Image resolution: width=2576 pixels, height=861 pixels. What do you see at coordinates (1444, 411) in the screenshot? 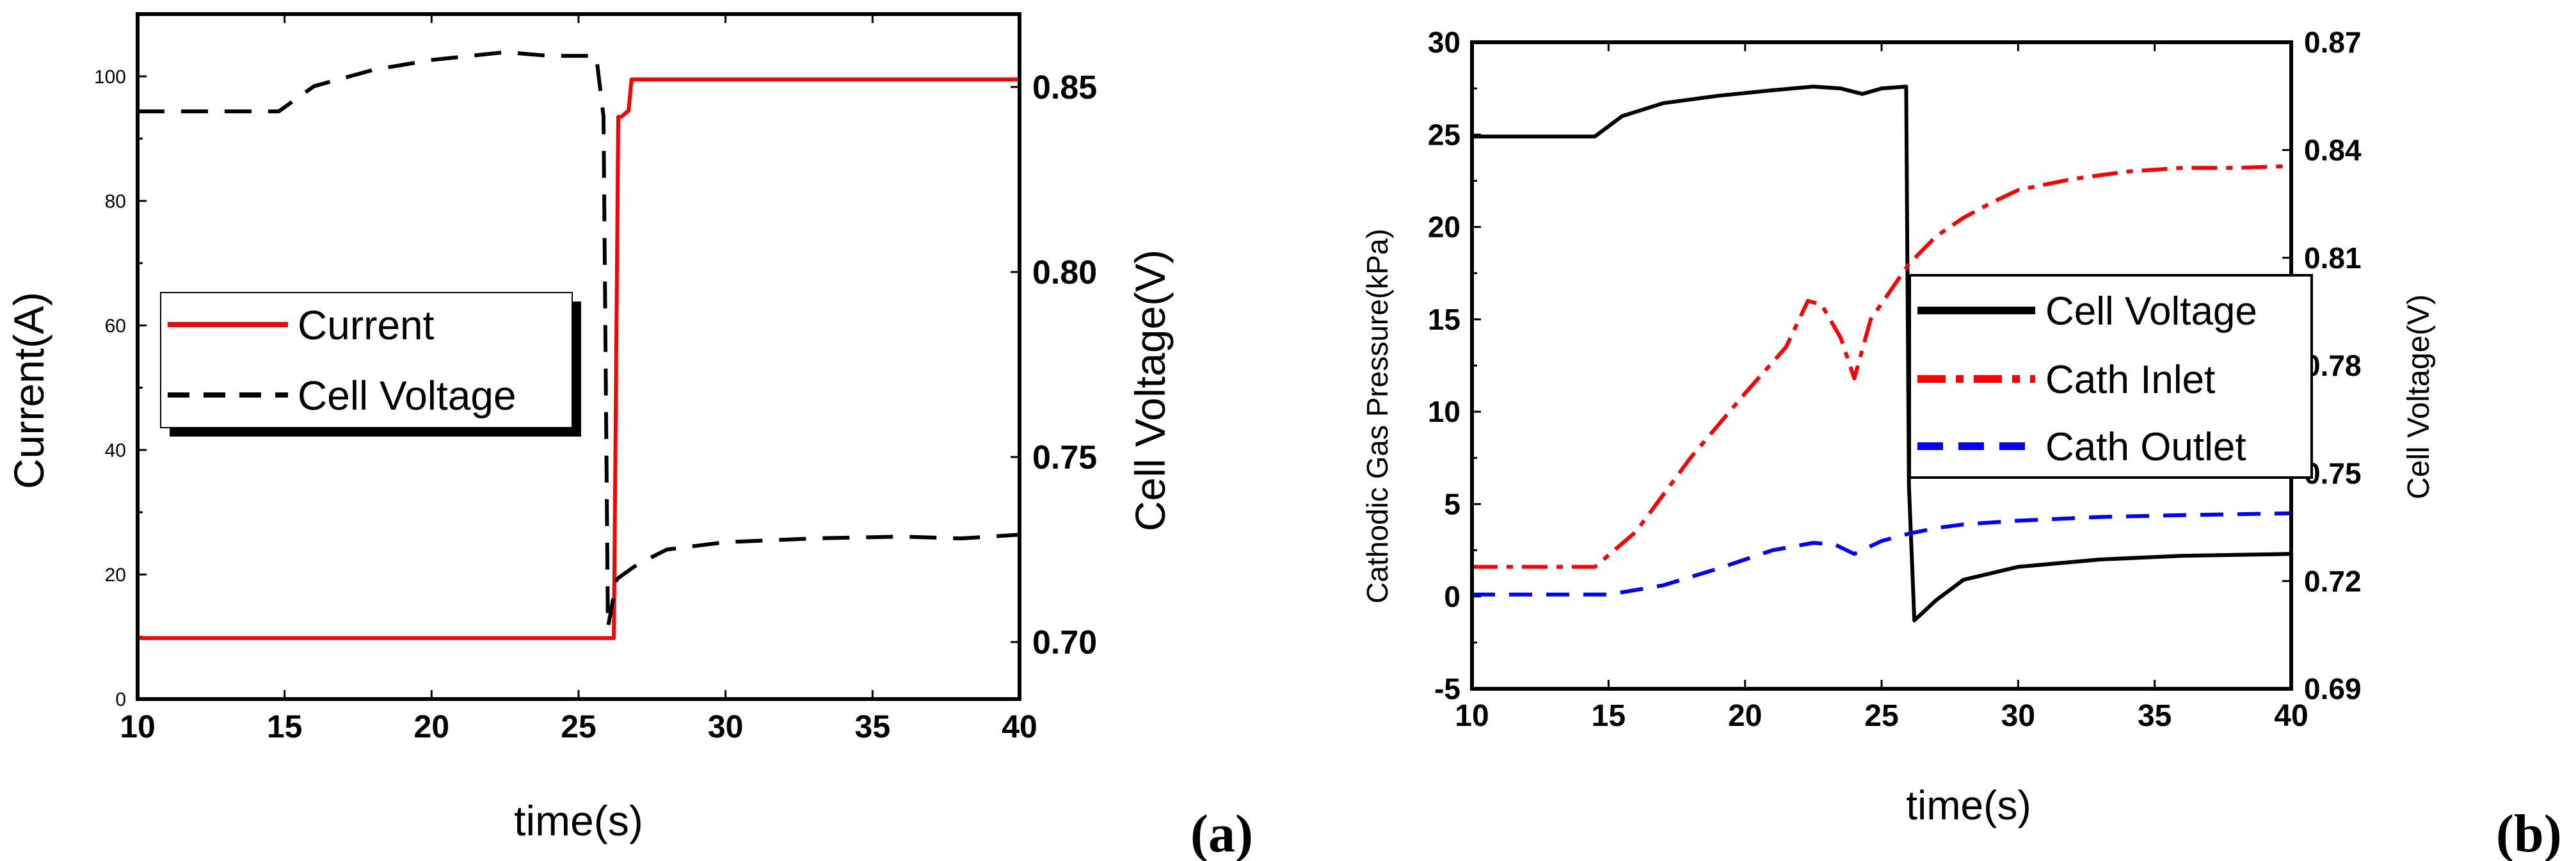
I see `chart-b-ytick-label: 10` at bounding box center [1444, 411].